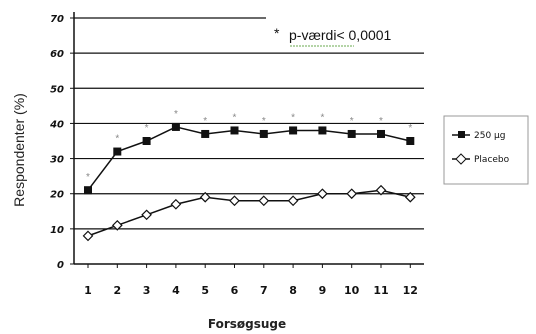  I want to click on x-tick-label-3: 3, so click(147, 290).